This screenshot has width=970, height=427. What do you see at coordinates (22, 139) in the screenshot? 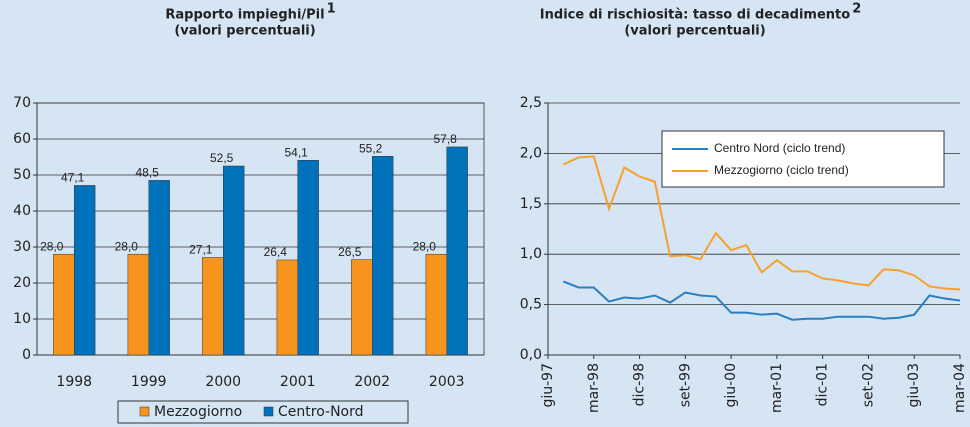
I see `y-tick-label: 60` at bounding box center [22, 139].